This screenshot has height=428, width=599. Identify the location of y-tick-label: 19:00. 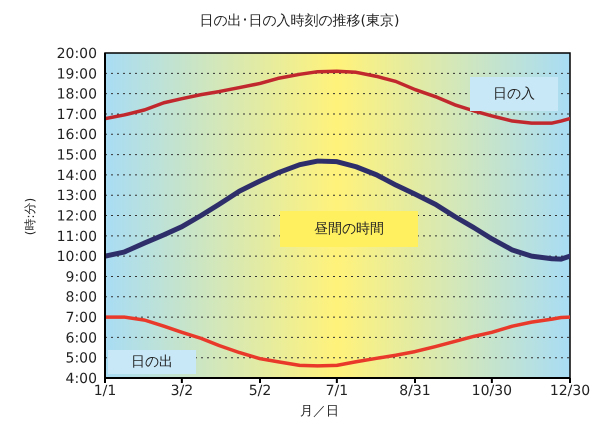
(76, 74).